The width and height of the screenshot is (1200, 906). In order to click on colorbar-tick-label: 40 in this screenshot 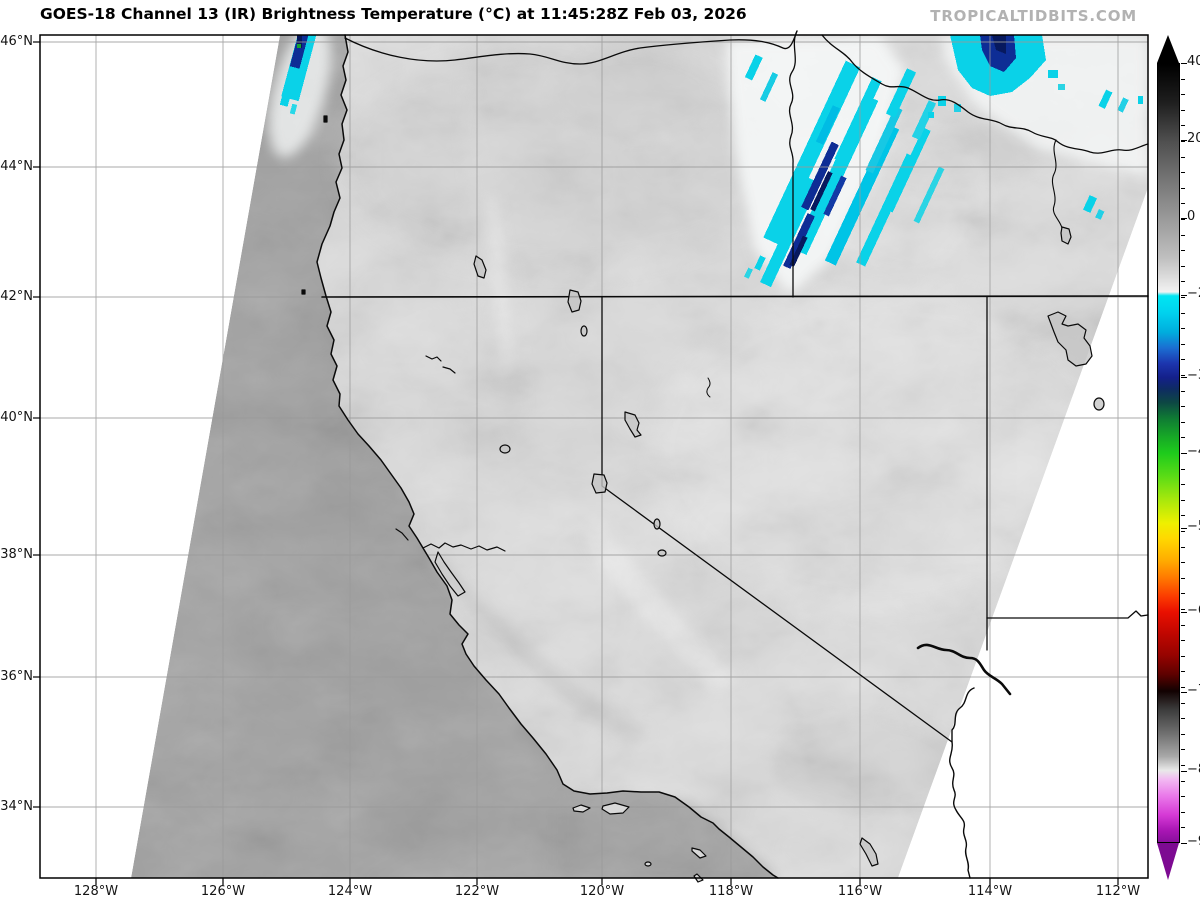, I will do `click(1193, 61)`.